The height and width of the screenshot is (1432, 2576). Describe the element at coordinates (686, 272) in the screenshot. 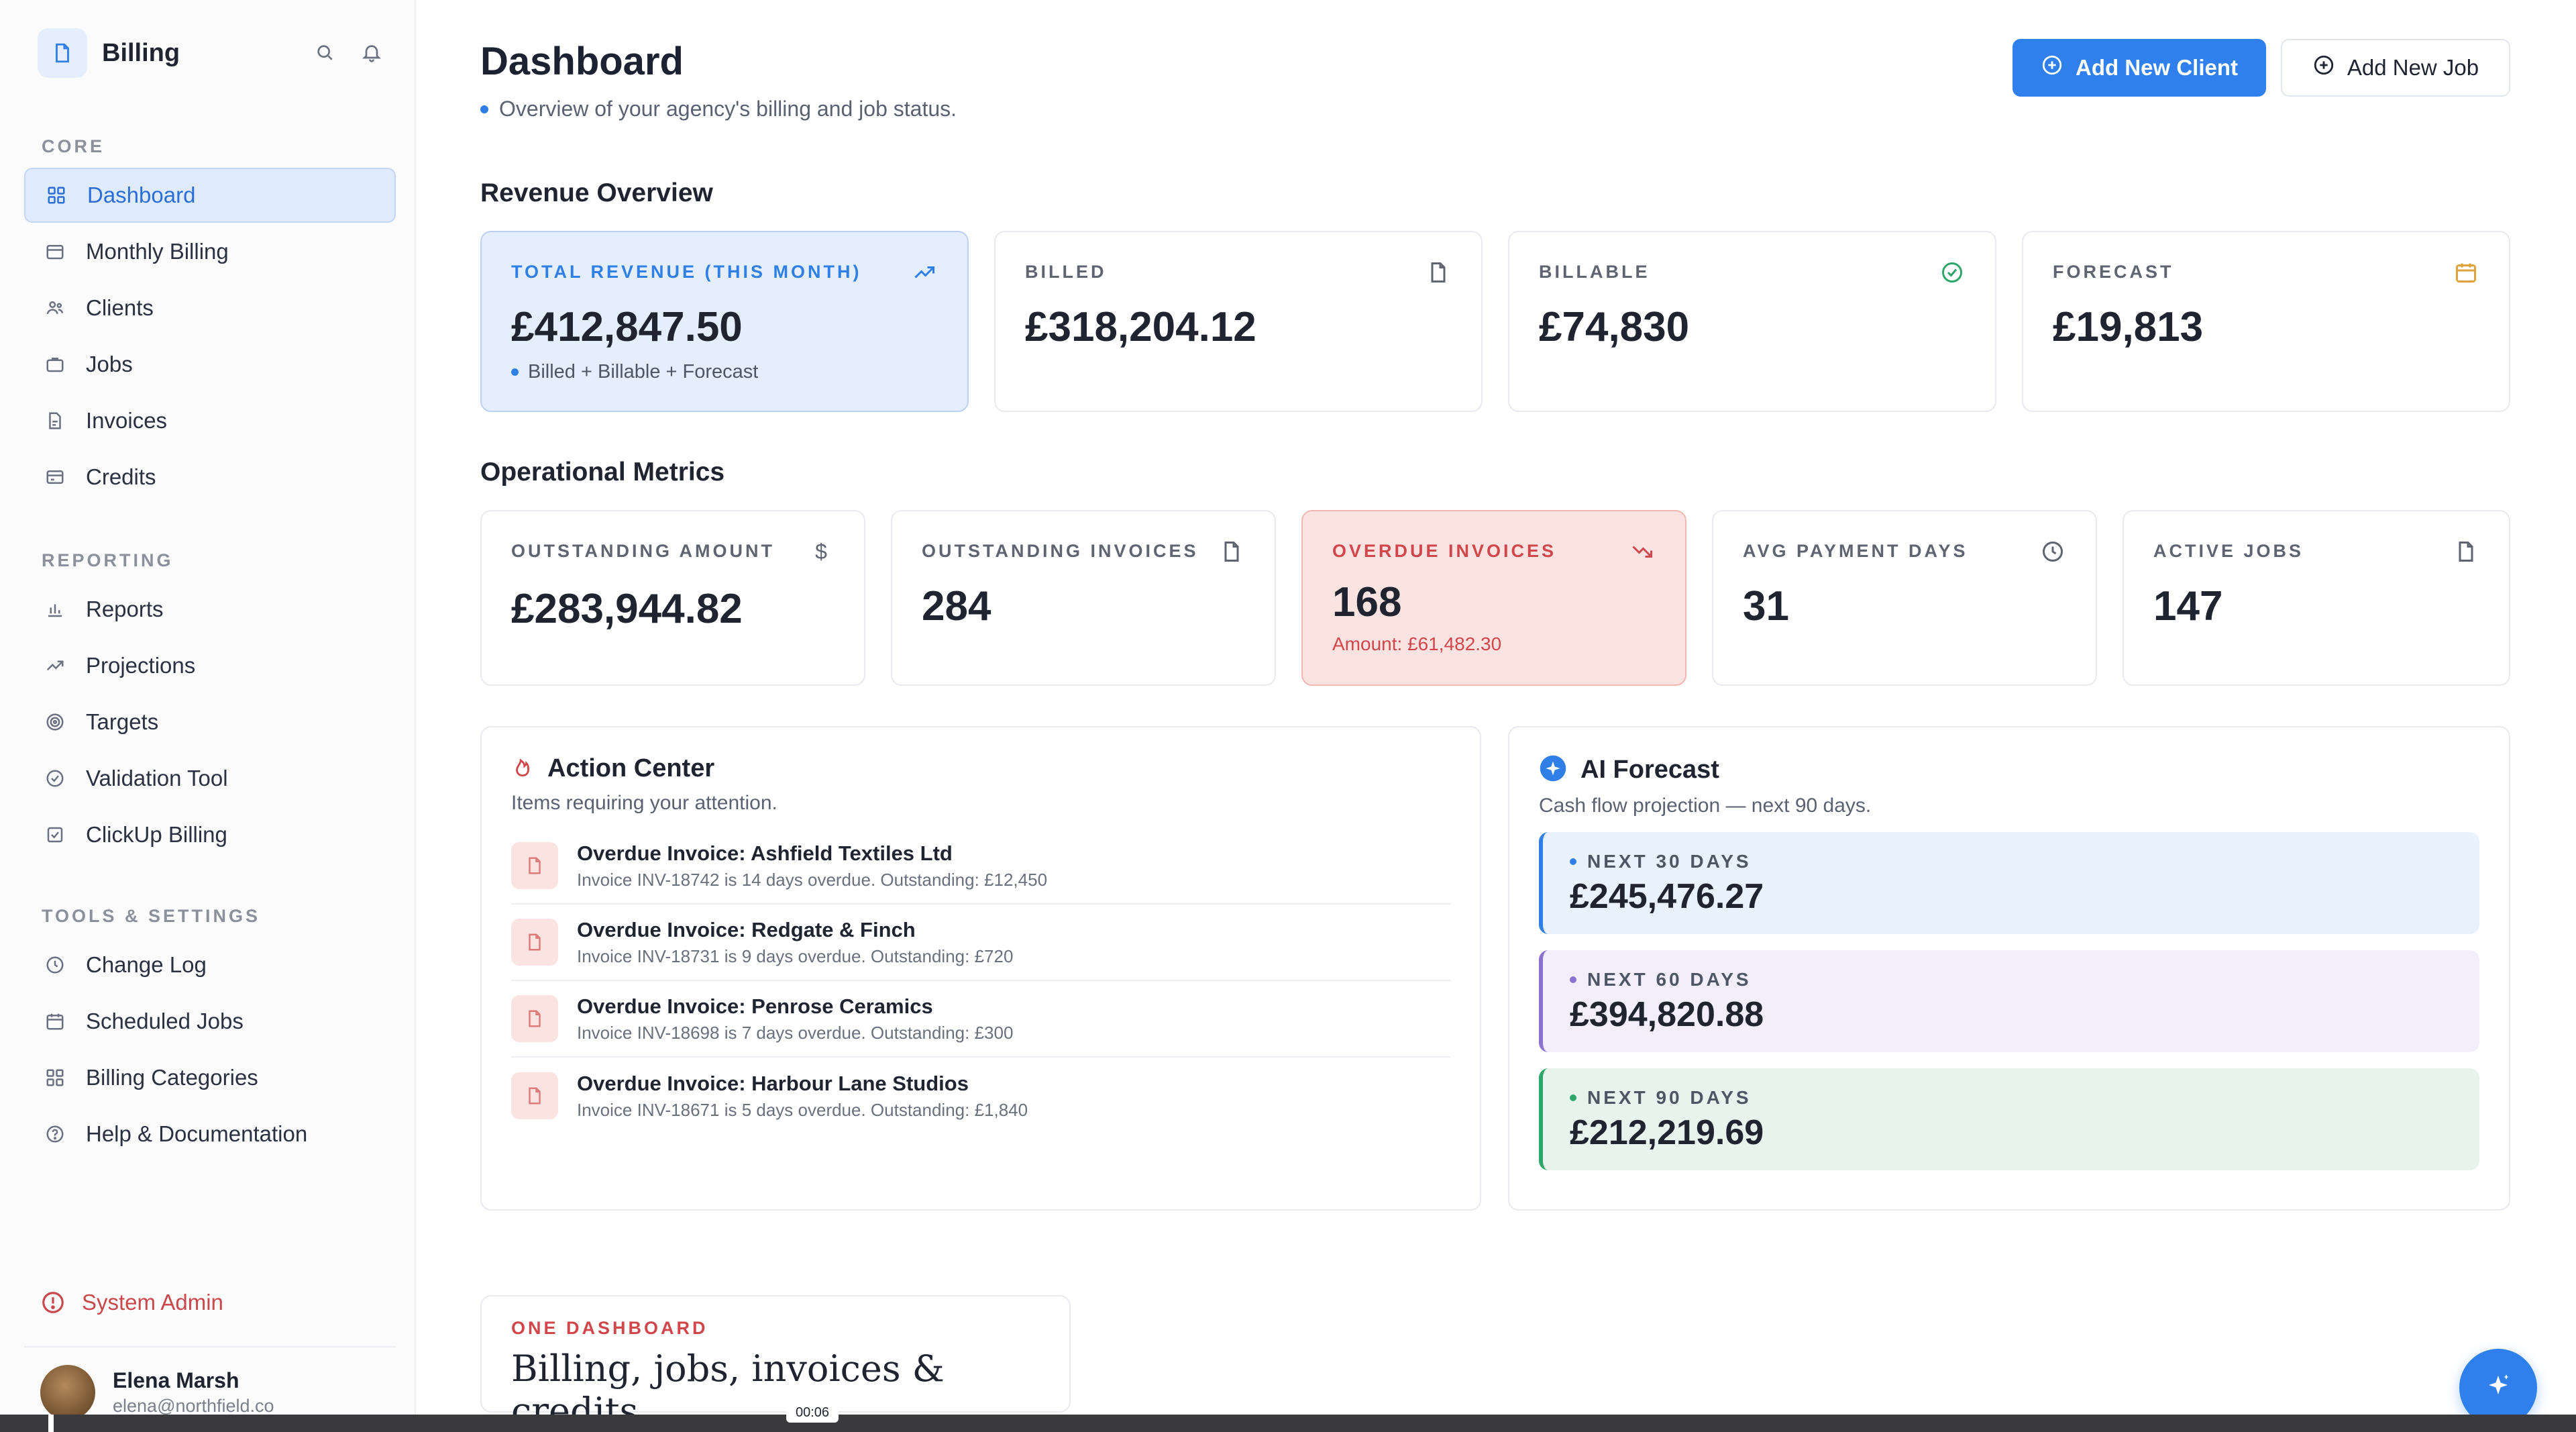

I see `card-label: TOTAL REVENUE (THIS MONTH)` at that location.